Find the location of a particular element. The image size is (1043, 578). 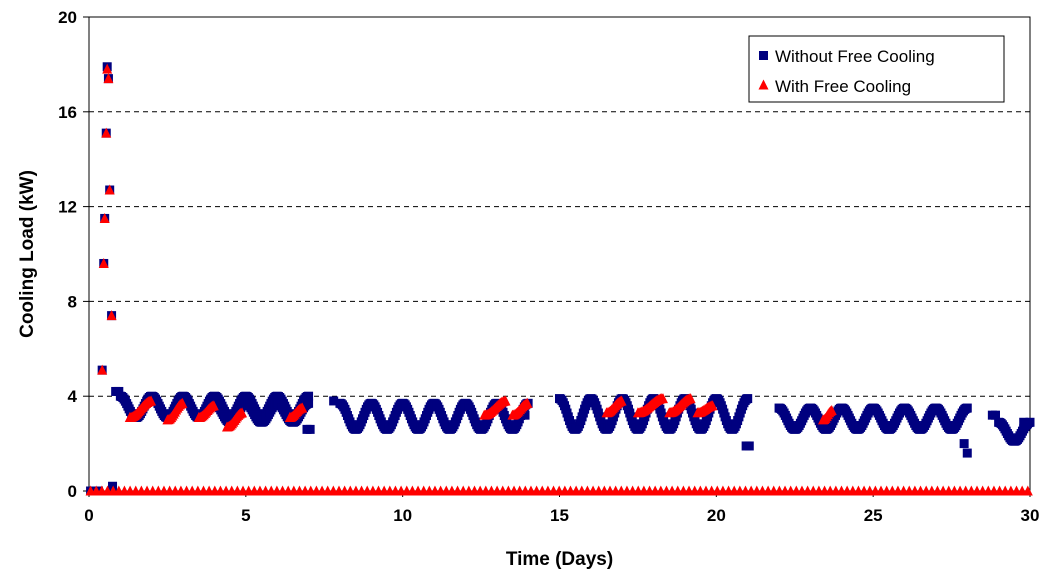

legend-box is located at coordinates (876, 69).